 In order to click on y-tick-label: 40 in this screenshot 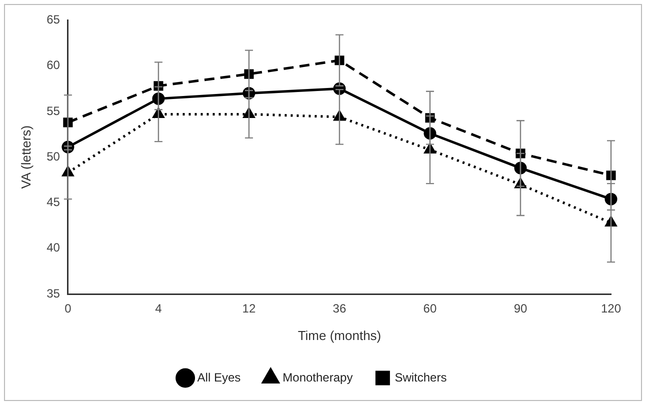, I will do `click(53, 247)`.